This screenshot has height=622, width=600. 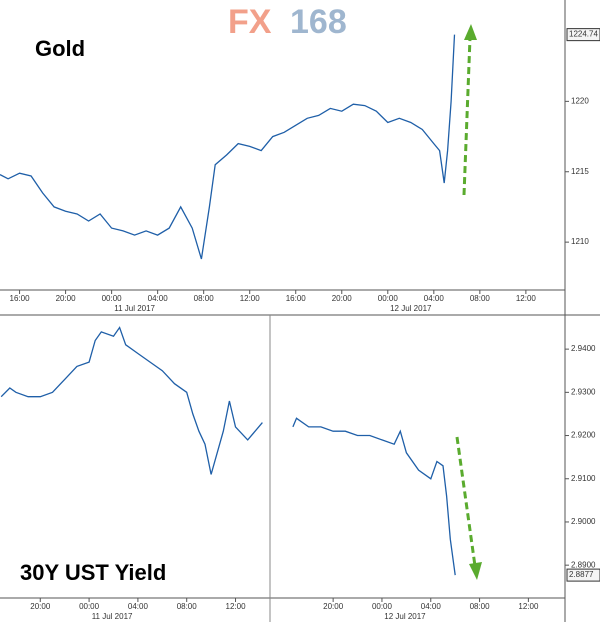 I want to click on watermark-right: 168, so click(x=318, y=22).